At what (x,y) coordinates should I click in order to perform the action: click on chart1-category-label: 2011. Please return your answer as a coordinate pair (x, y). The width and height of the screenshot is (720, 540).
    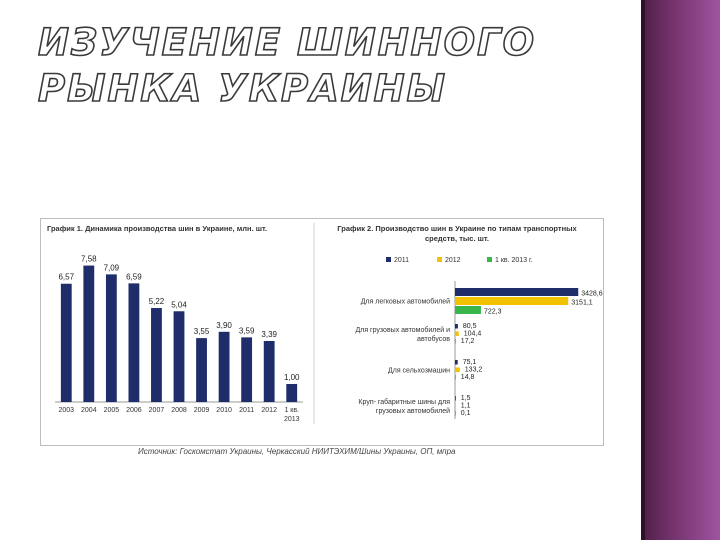
    Looking at the image, I should click on (246, 410).